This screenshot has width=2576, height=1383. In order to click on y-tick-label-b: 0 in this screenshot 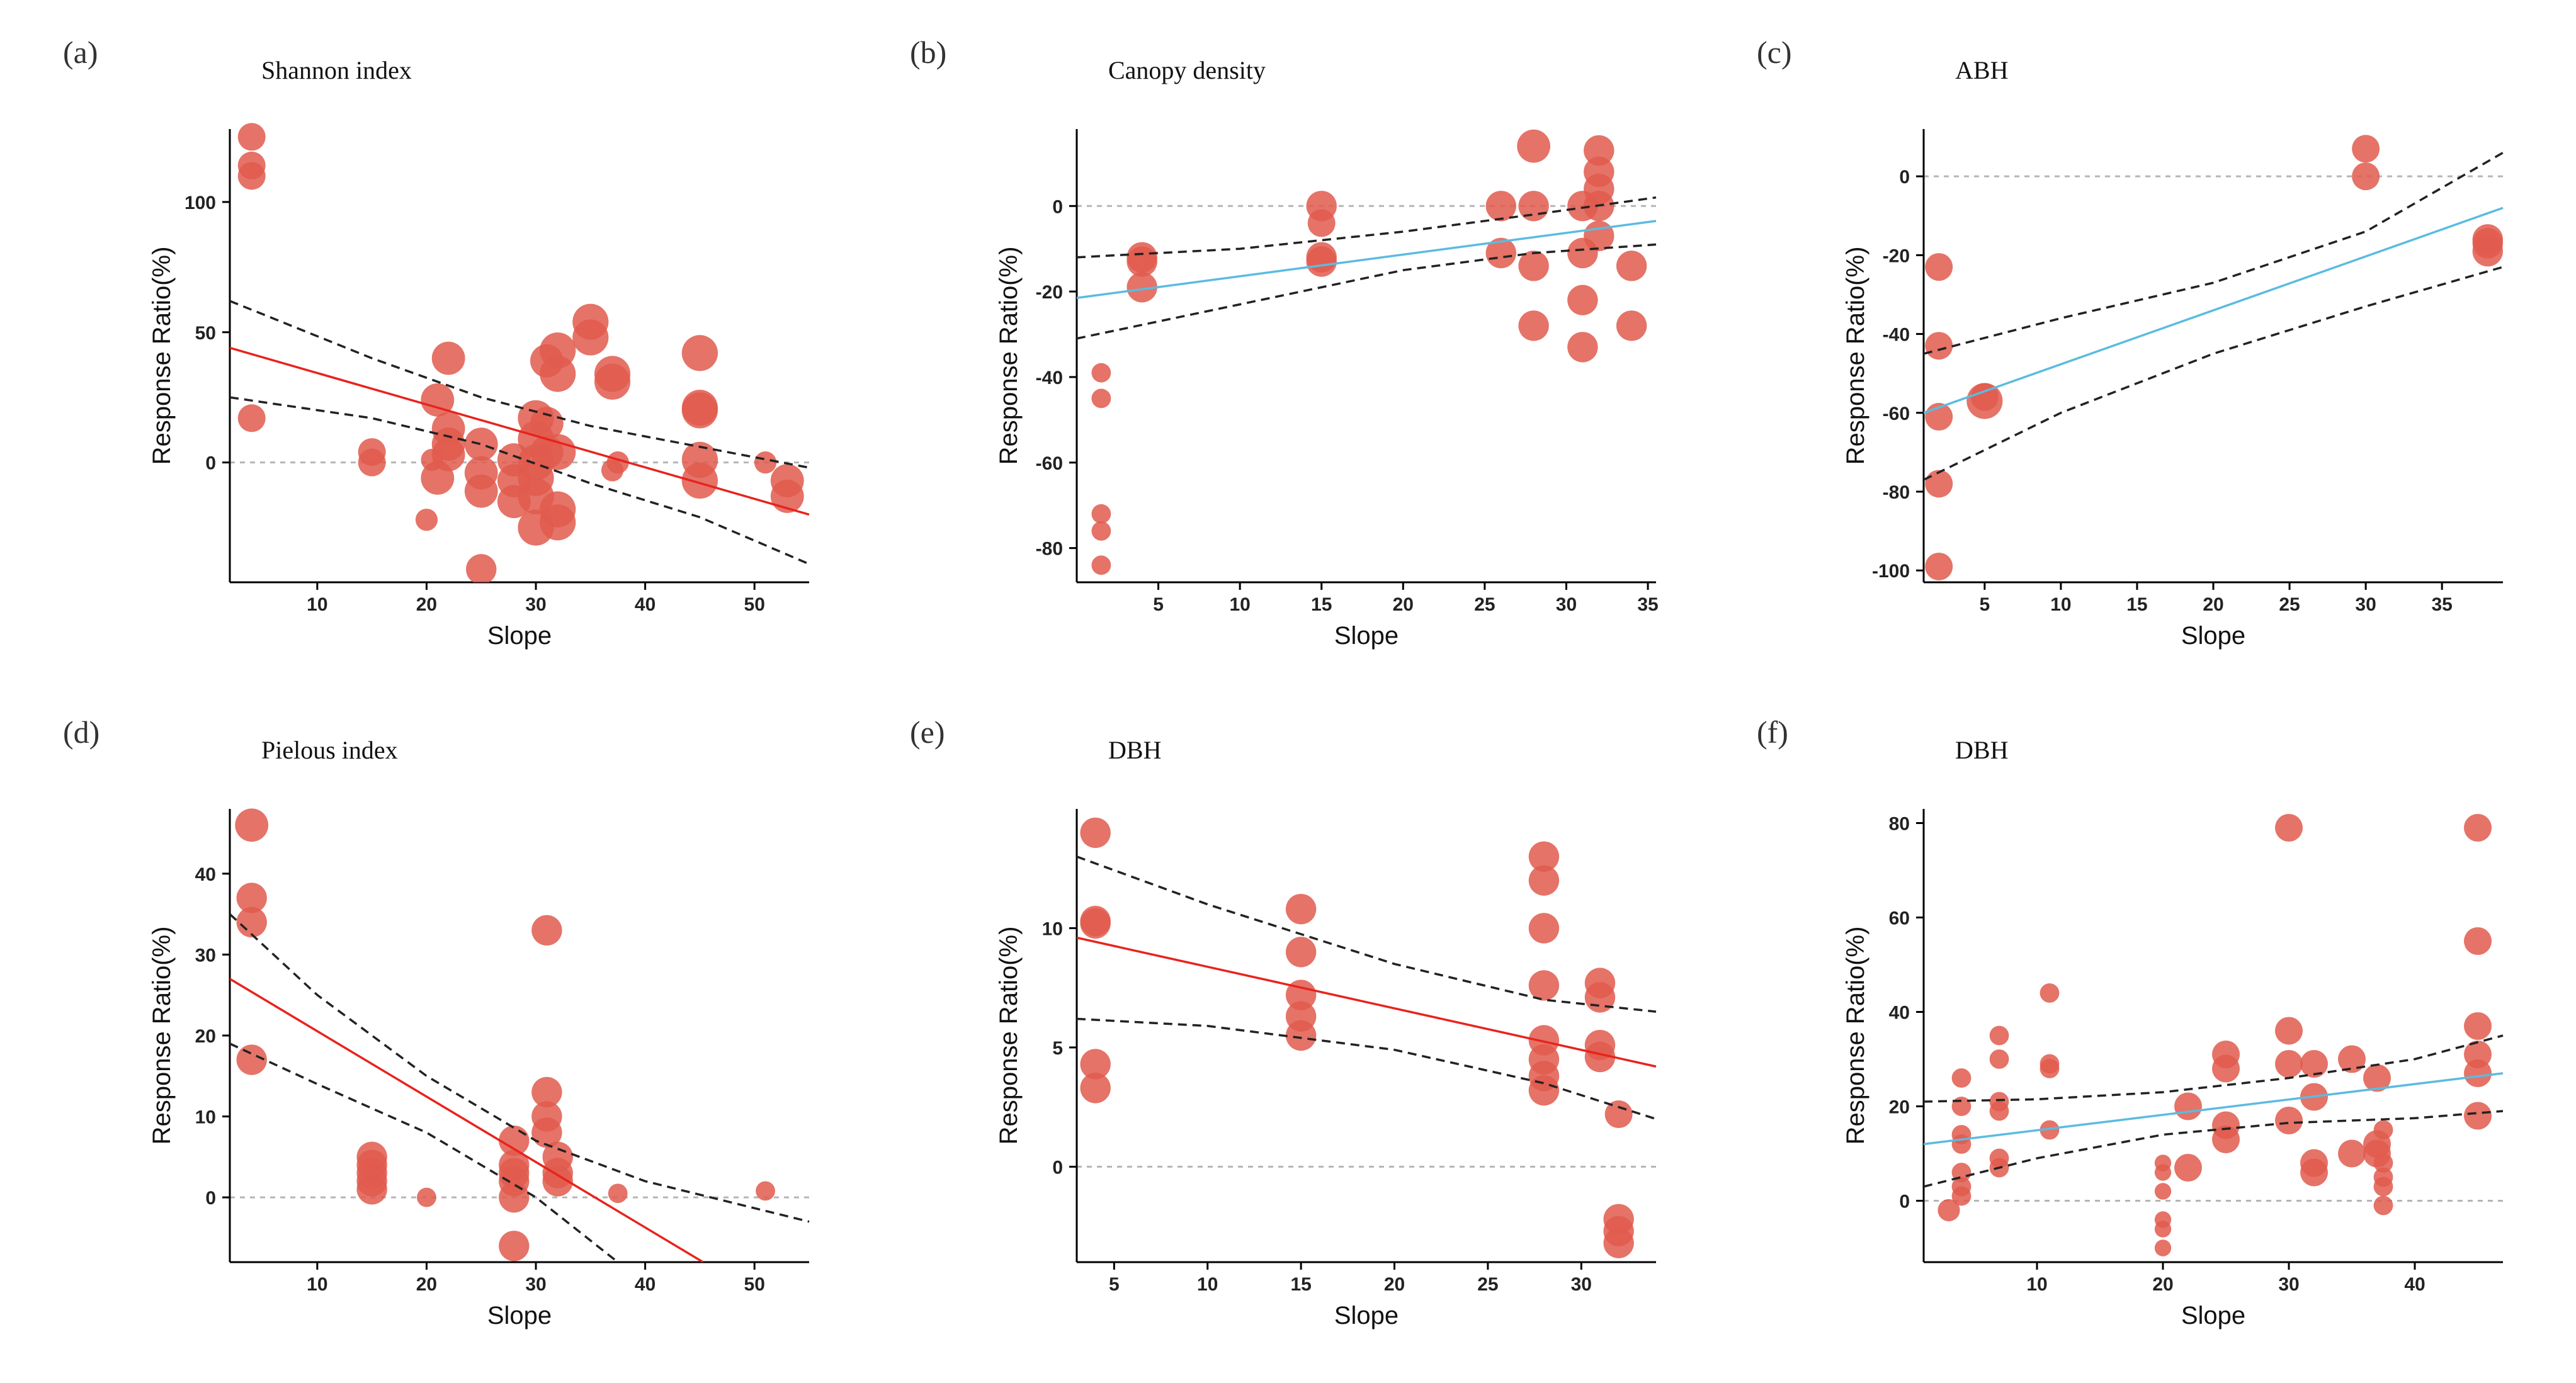, I will do `click(1057, 206)`.